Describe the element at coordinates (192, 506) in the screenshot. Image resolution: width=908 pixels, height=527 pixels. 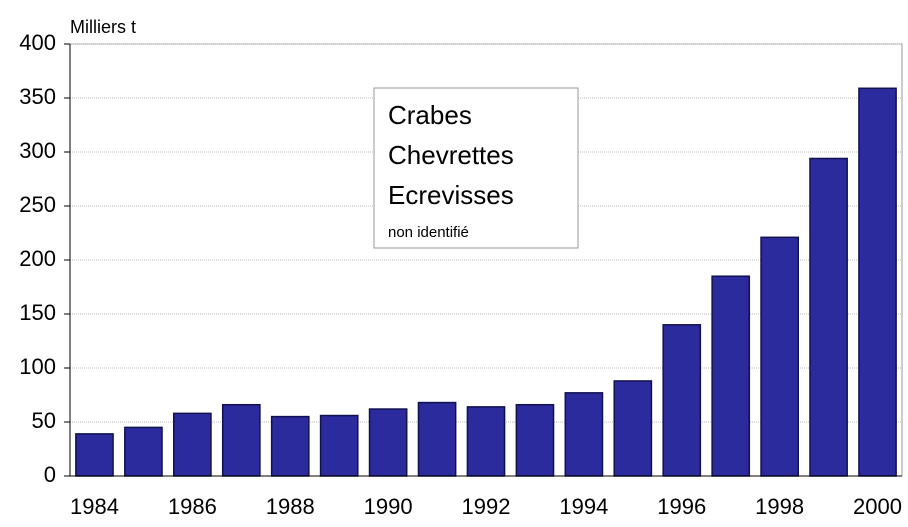
I see `x-tick-label: 1986` at that location.